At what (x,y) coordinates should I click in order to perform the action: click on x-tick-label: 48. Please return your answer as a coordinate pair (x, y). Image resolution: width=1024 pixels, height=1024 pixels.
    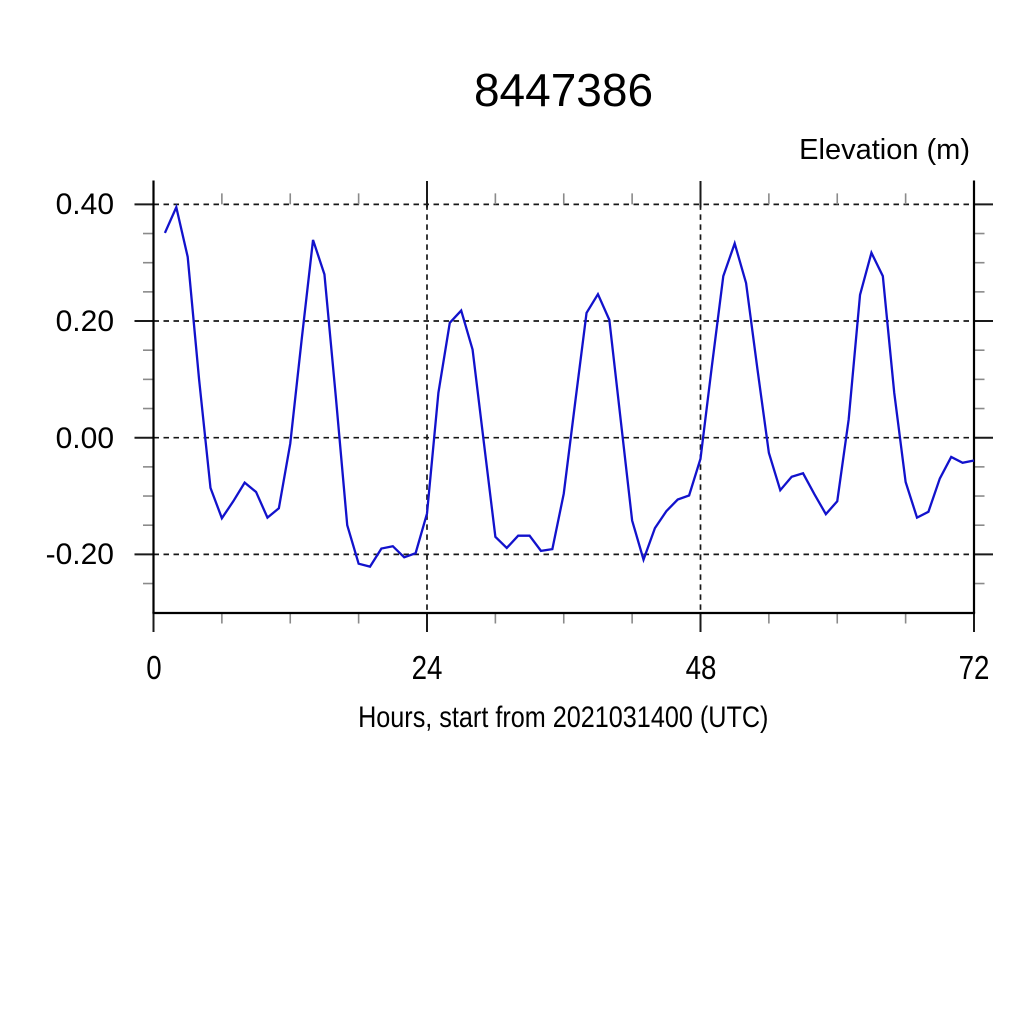
    Looking at the image, I should click on (700, 667).